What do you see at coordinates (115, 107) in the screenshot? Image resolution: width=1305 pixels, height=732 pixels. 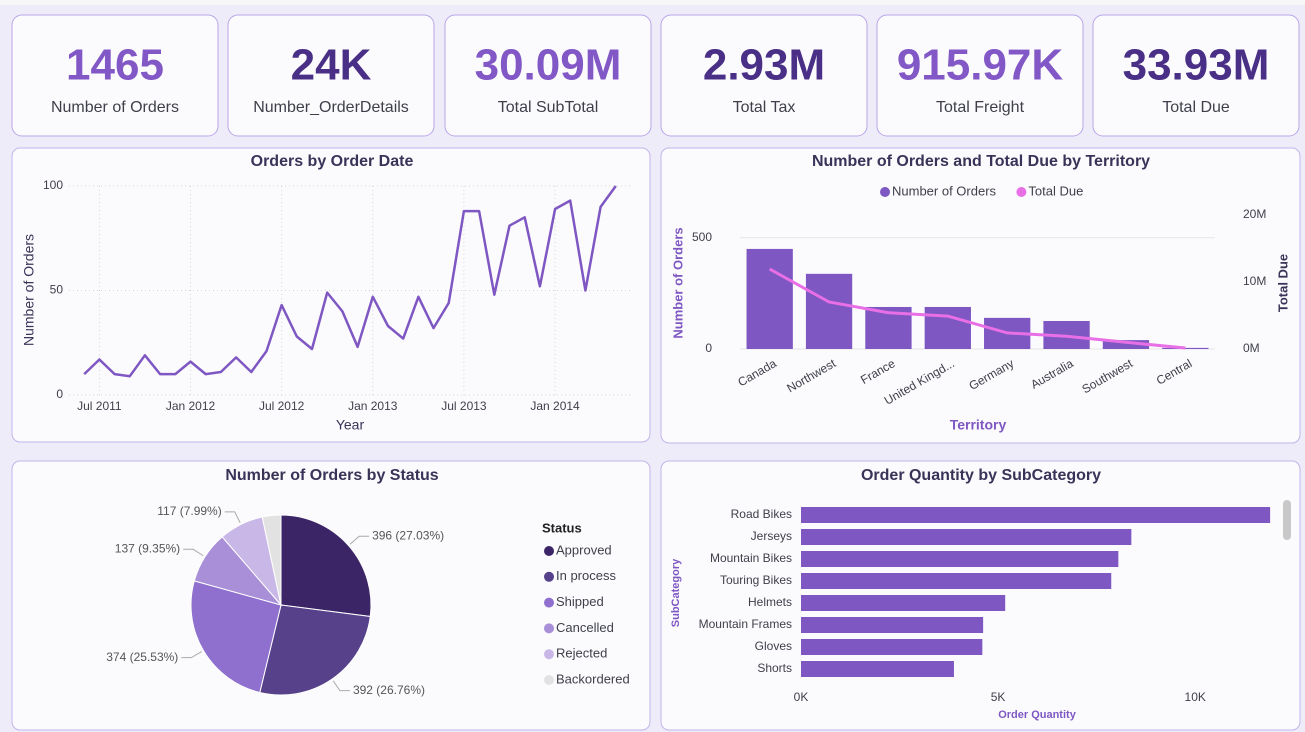 I see `kpi-label: Number of Orders` at bounding box center [115, 107].